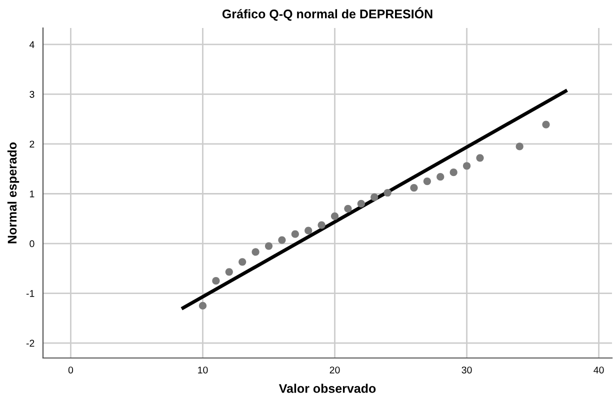  I want to click on x-axis-title: Valor observado, so click(327, 388).